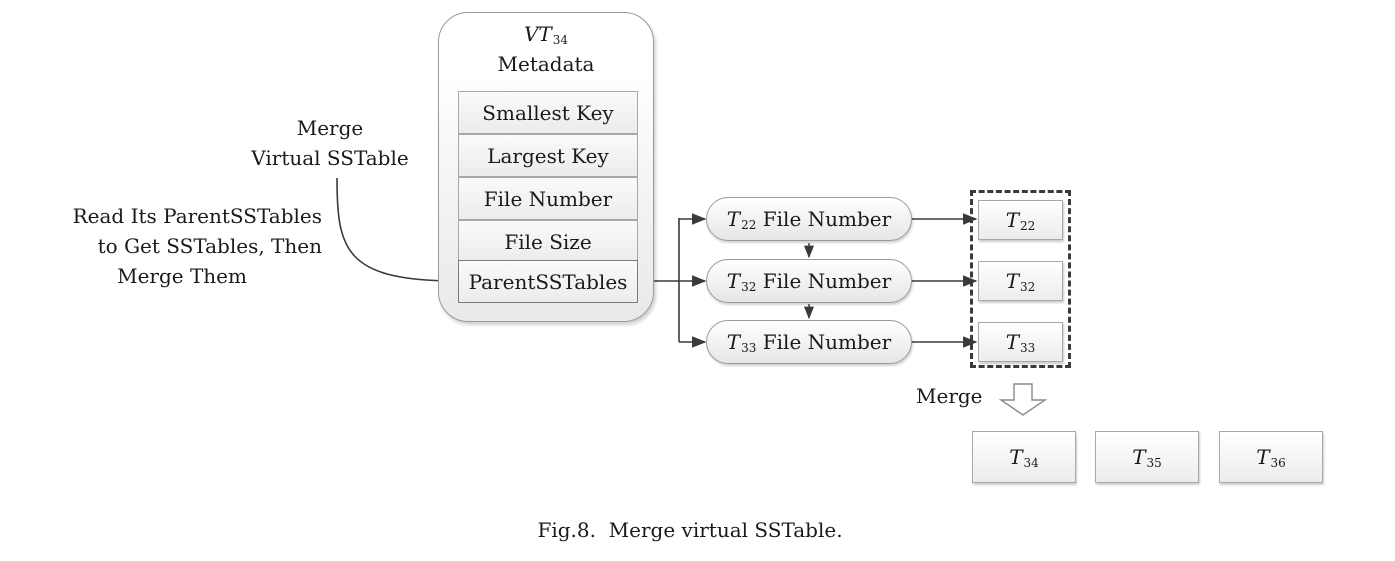  What do you see at coordinates (749, 286) in the screenshot?
I see `parent-entry-t32-sub: 32` at bounding box center [749, 286].